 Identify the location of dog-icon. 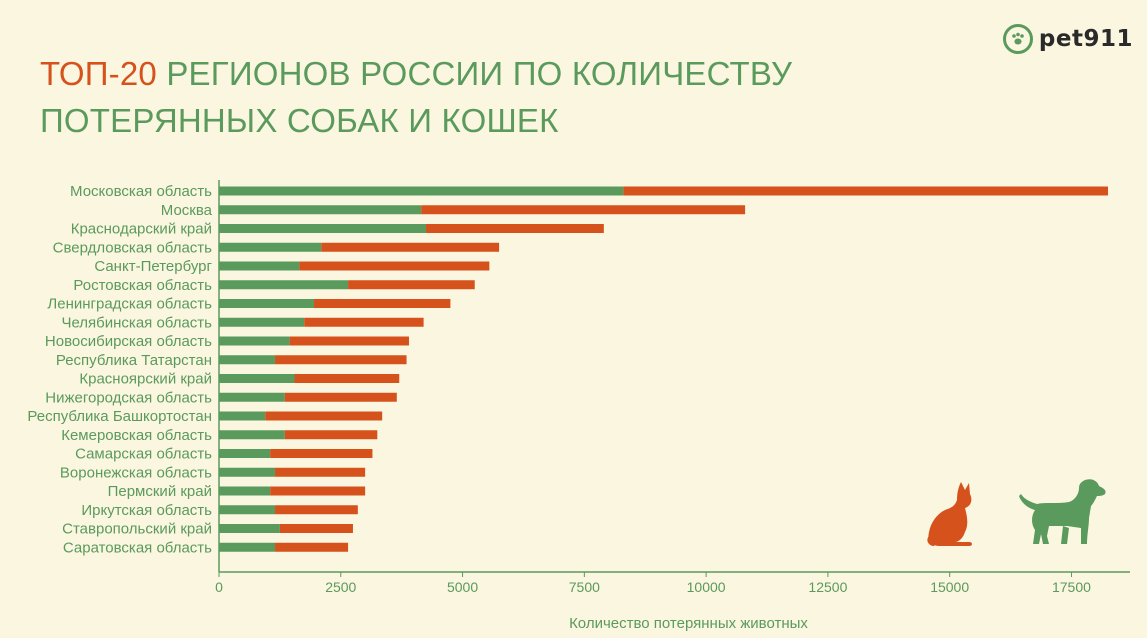
(1062, 511).